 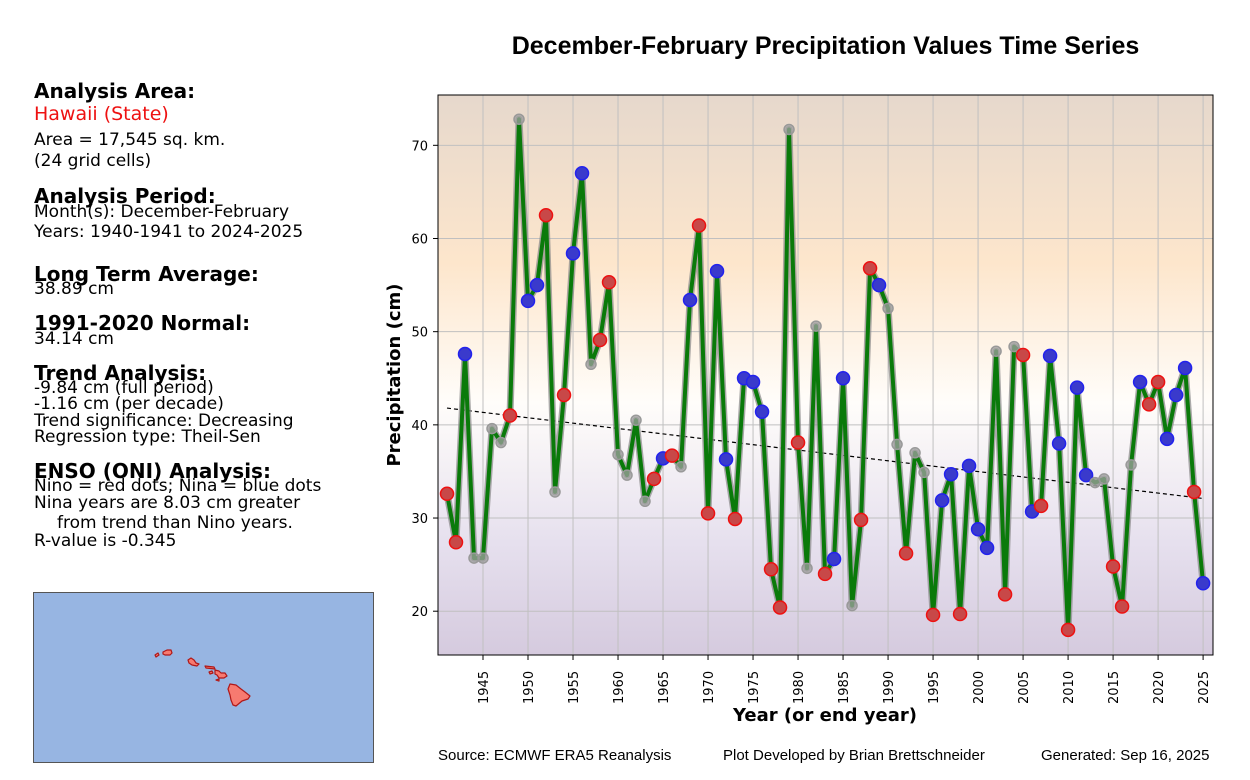 I want to click on period-months: Month(s): December-February, so click(x=162, y=212).